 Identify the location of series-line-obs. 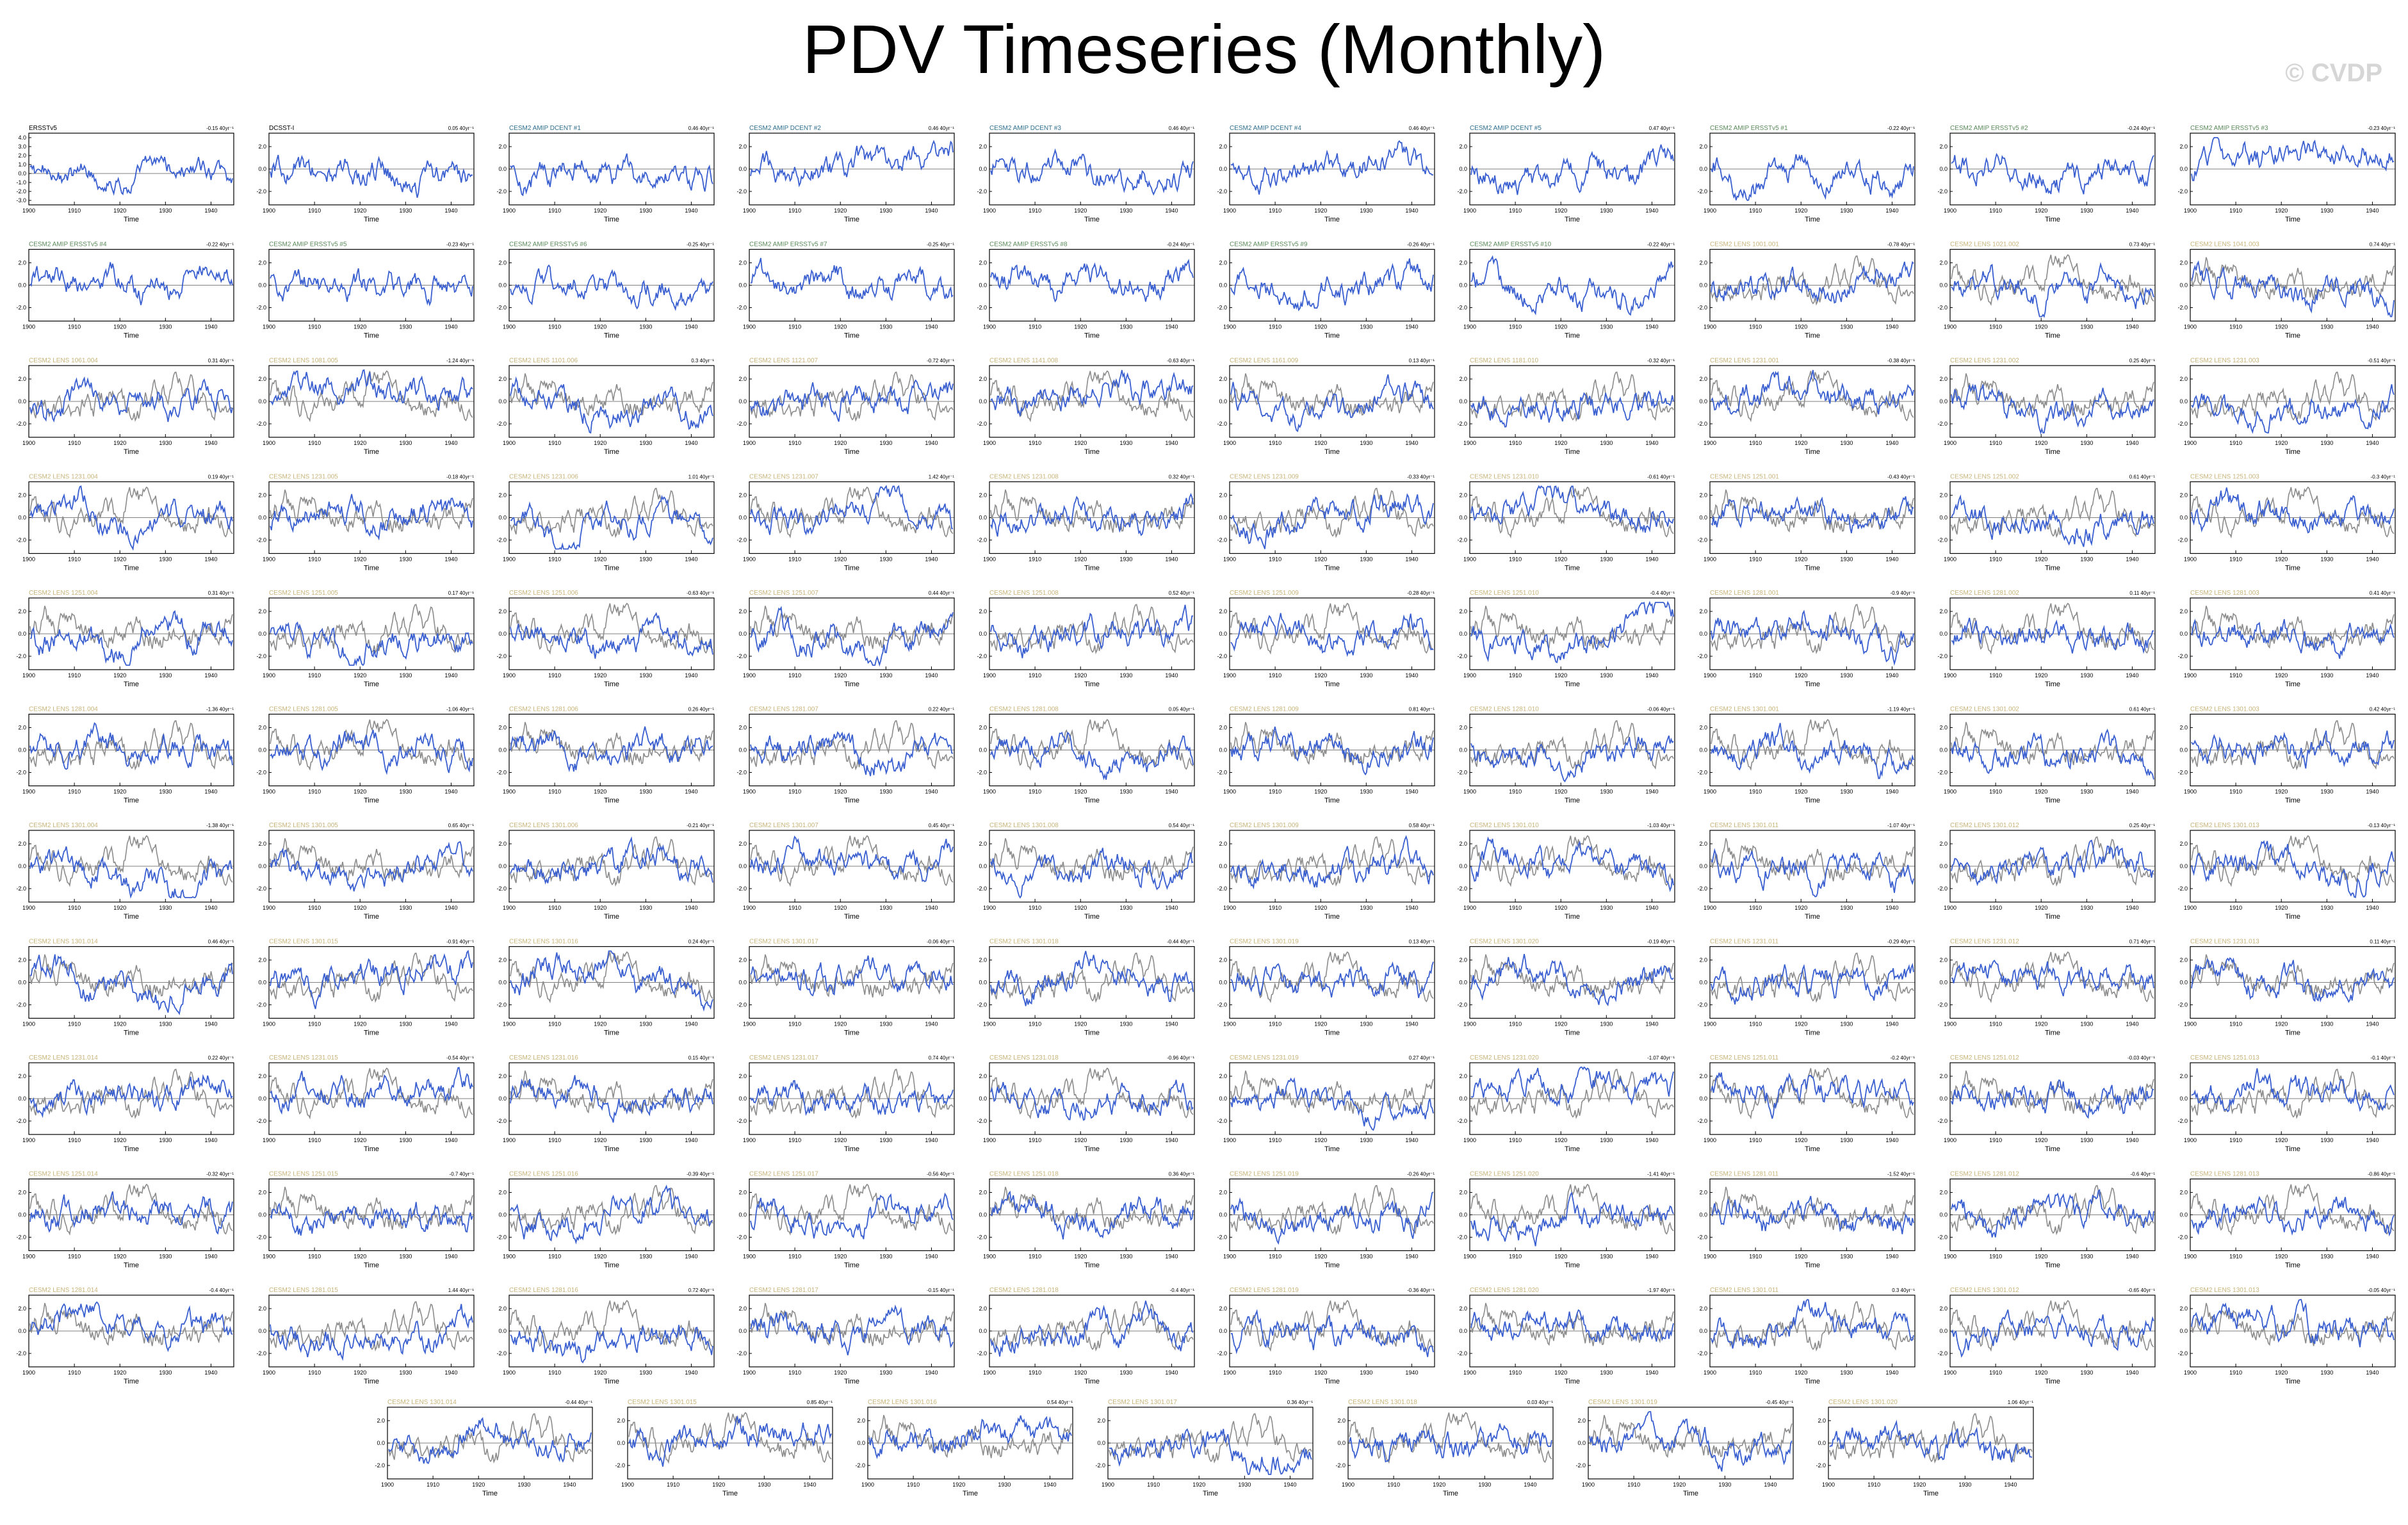
(2293, 1210).